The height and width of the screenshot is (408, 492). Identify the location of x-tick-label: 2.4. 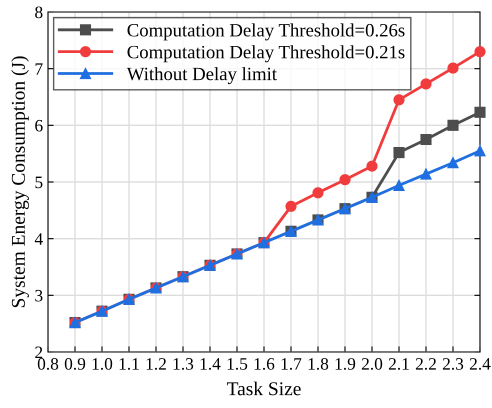
(480, 364).